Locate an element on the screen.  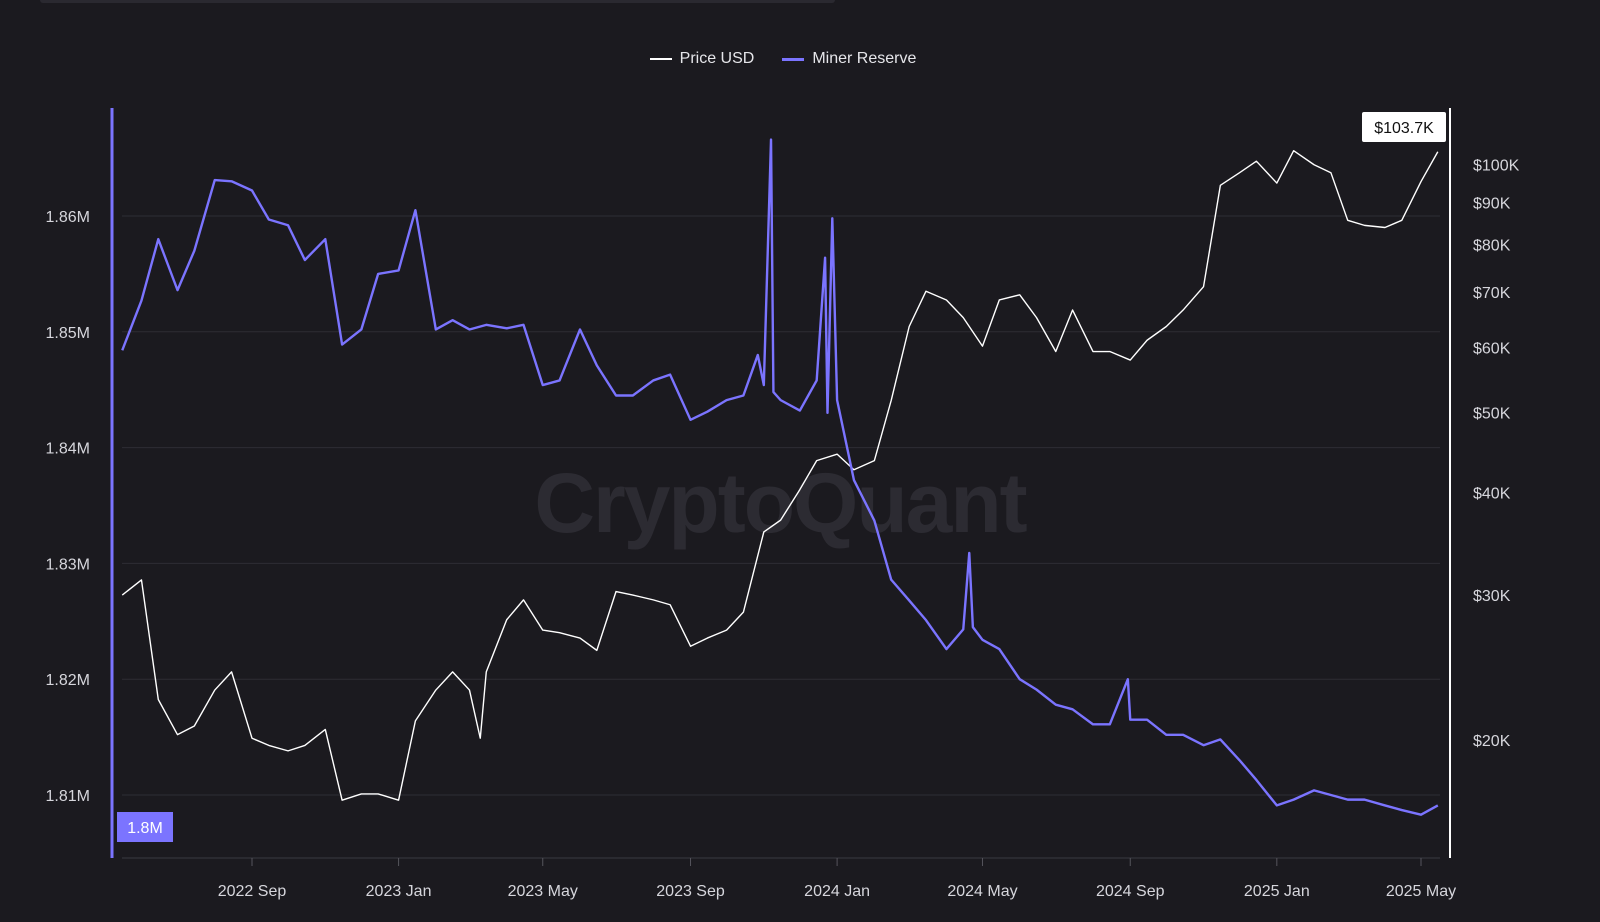
right-axis-tick-label: $20K is located at coordinates (1492, 741).